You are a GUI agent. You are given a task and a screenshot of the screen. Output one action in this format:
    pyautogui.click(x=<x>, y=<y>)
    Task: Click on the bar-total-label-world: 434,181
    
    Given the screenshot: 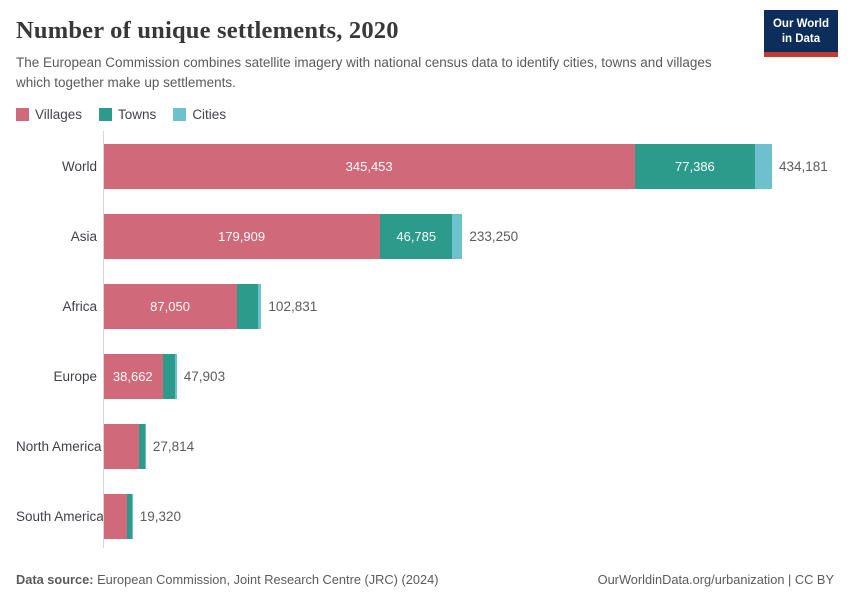 What is the action you would take?
    pyautogui.click(x=803, y=166)
    